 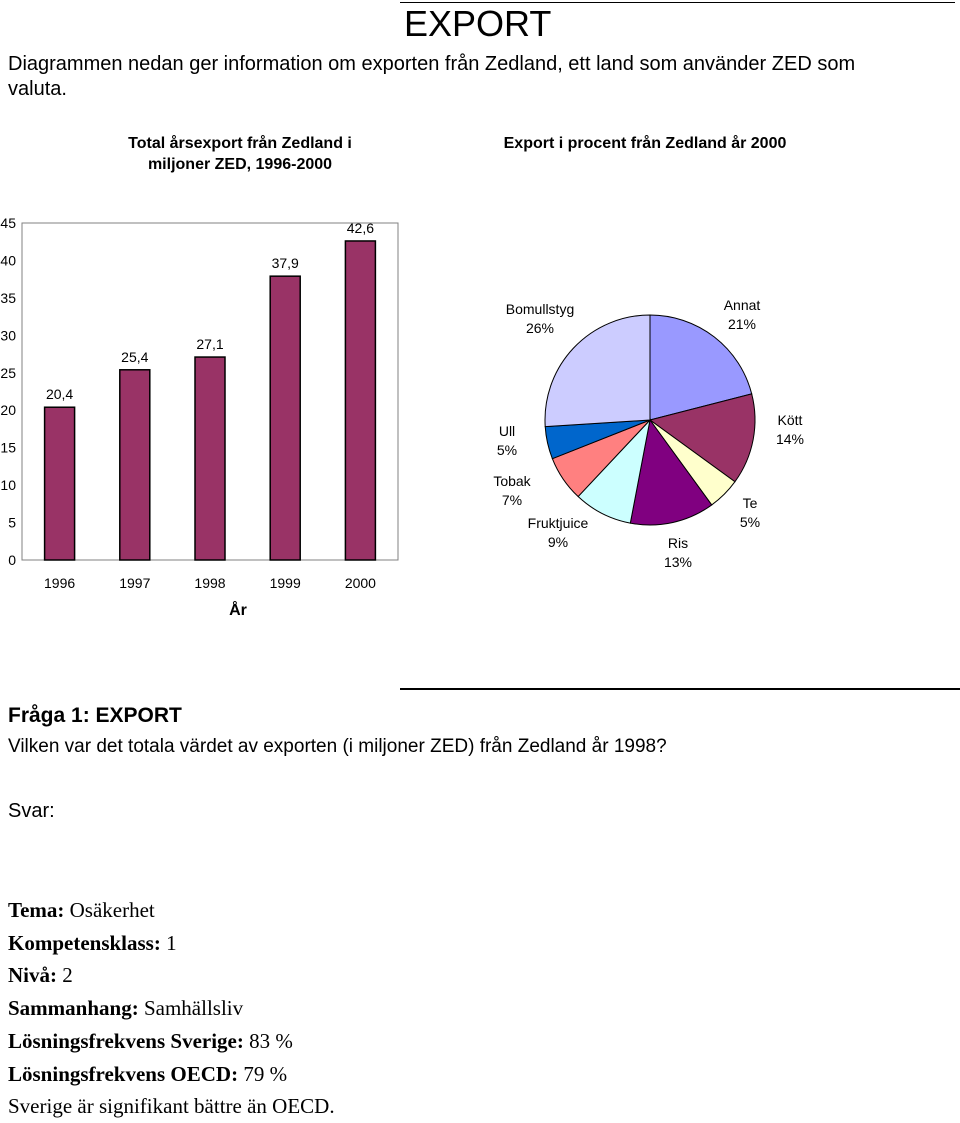 I want to click on y-tick-label: 40, so click(x=8, y=260).